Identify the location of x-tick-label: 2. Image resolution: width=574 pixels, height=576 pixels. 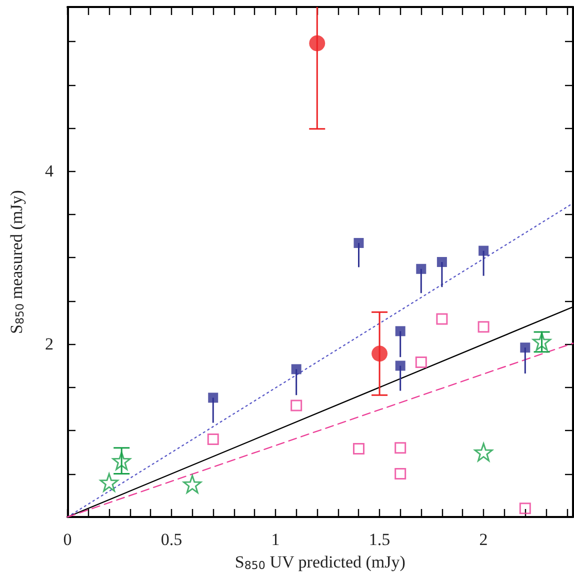
(483, 539).